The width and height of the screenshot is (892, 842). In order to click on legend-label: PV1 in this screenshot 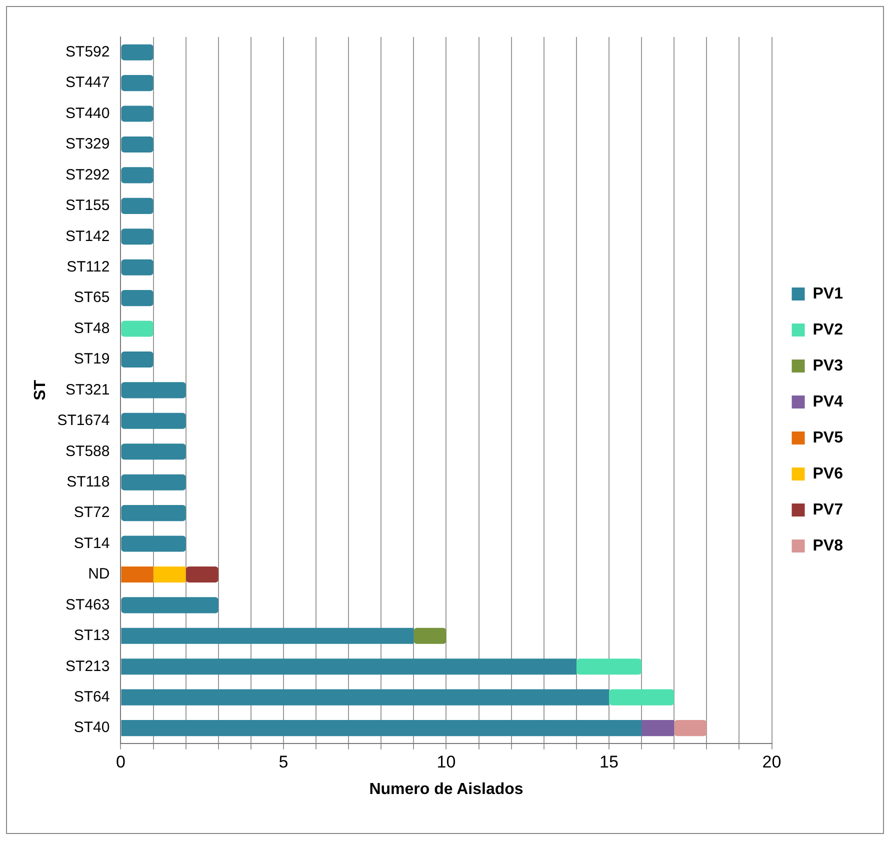, I will do `click(828, 293)`.